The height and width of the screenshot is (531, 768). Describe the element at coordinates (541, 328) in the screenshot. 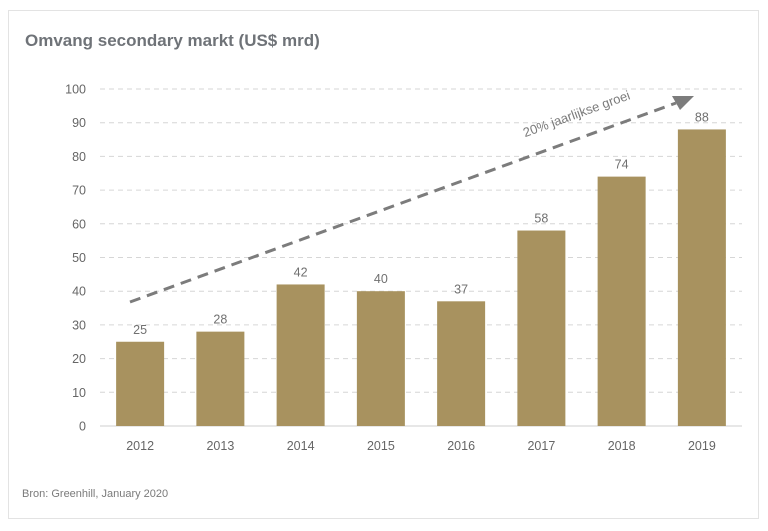

I see `bar-2017` at that location.